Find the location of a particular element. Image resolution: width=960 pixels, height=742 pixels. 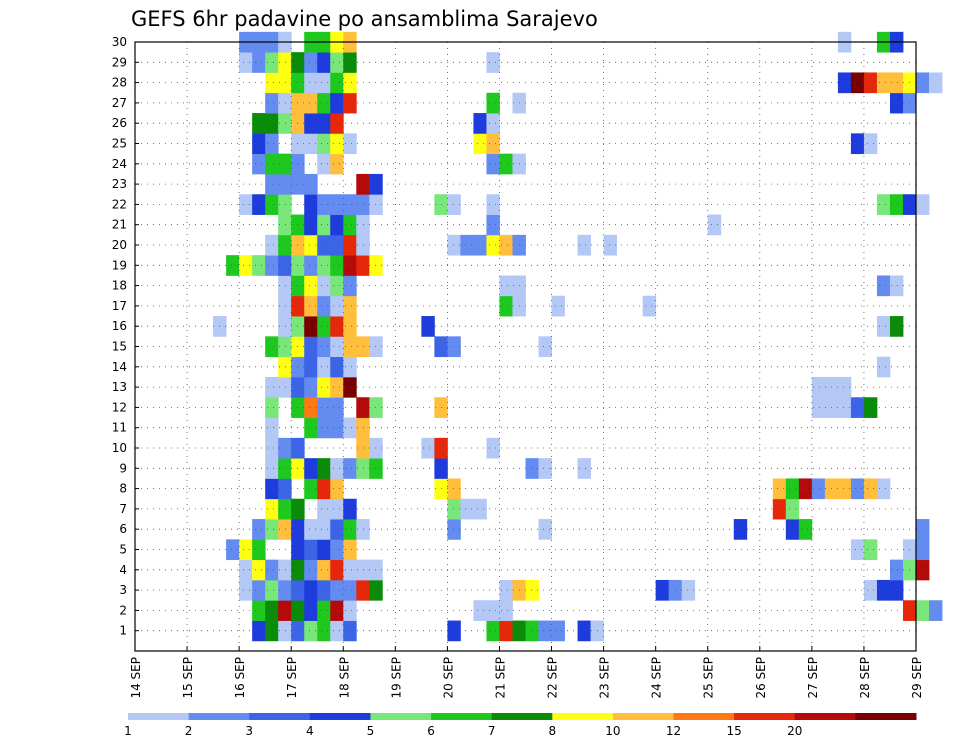

y-tick-label: 18 is located at coordinates (119, 286).